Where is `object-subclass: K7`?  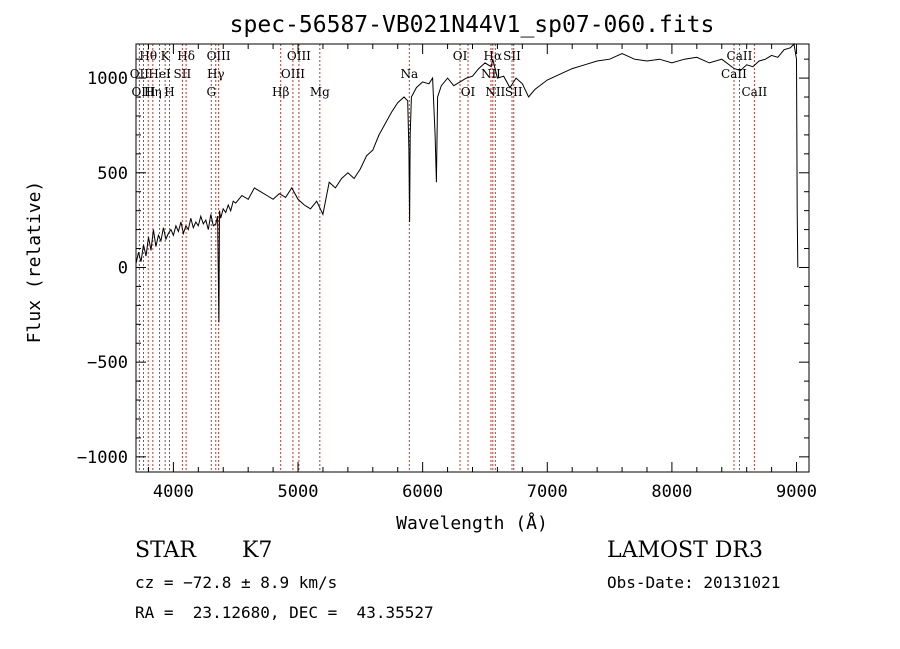
object-subclass: K7 is located at coordinates (257, 550).